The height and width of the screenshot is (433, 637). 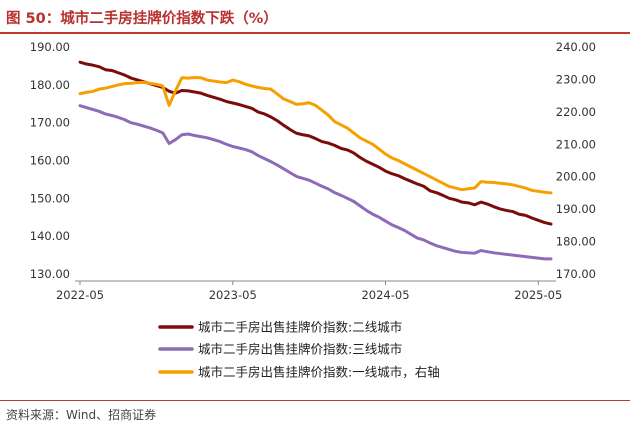 I want to click on right-y-tick-label: 200.00, so click(x=576, y=177).